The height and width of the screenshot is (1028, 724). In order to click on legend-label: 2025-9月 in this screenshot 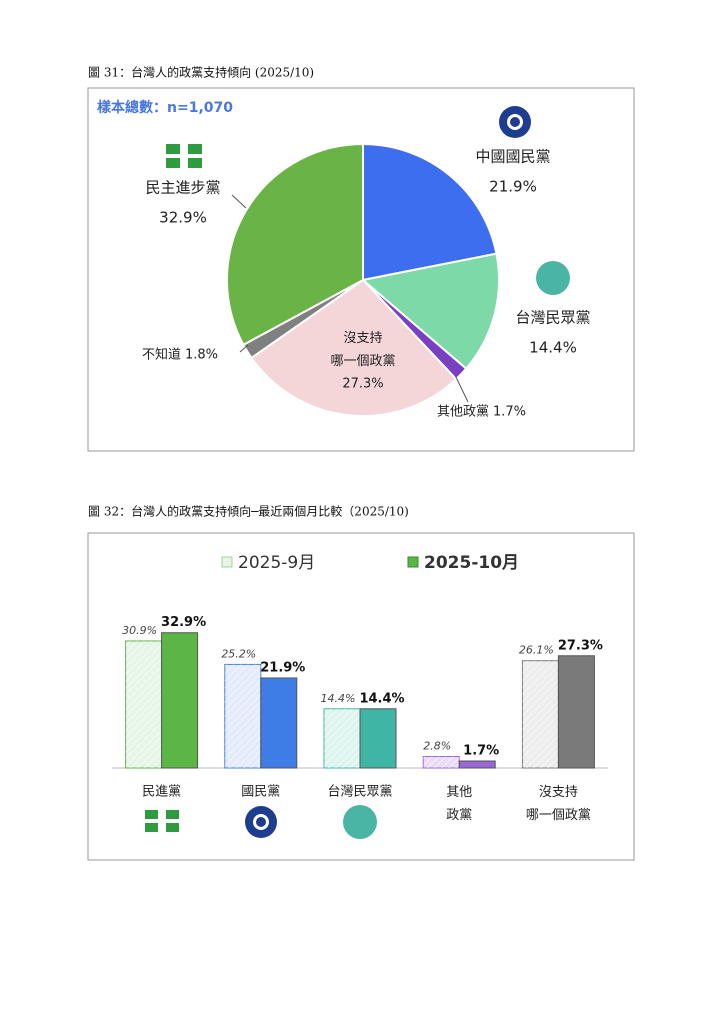, I will do `click(276, 563)`.